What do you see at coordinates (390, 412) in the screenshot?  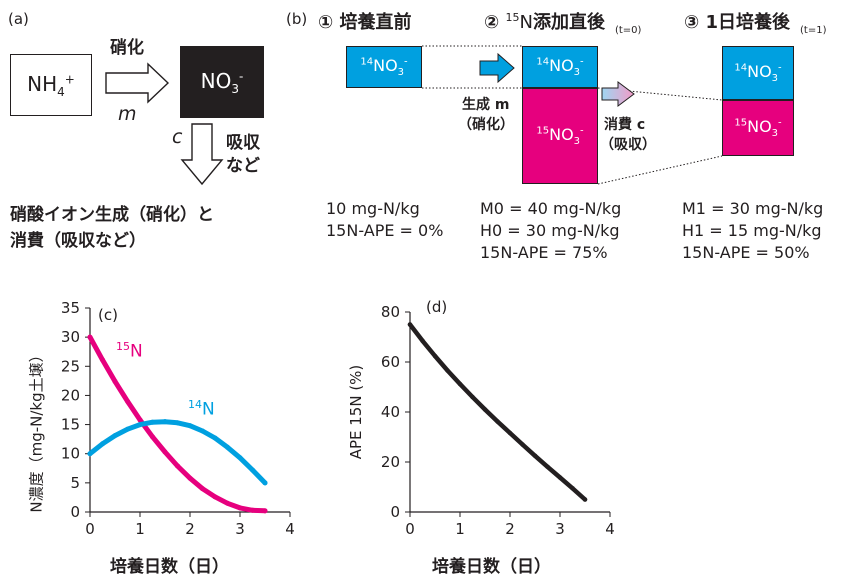 I see `y-tick-label: 40` at bounding box center [390, 412].